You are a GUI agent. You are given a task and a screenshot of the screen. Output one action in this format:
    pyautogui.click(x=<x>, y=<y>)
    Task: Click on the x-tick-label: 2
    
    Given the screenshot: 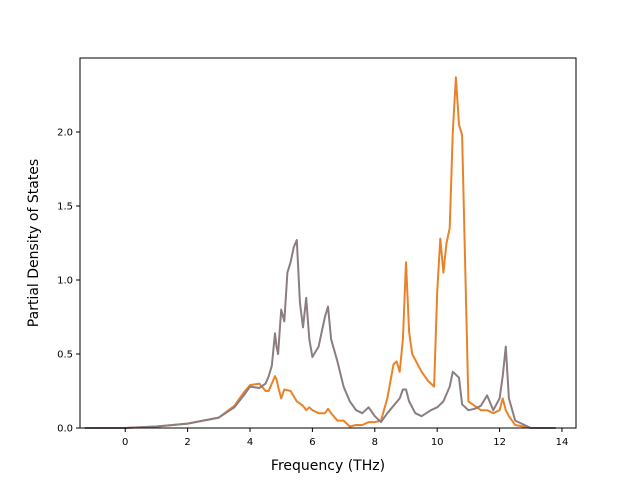 What is the action you would take?
    pyautogui.click(x=187, y=442)
    